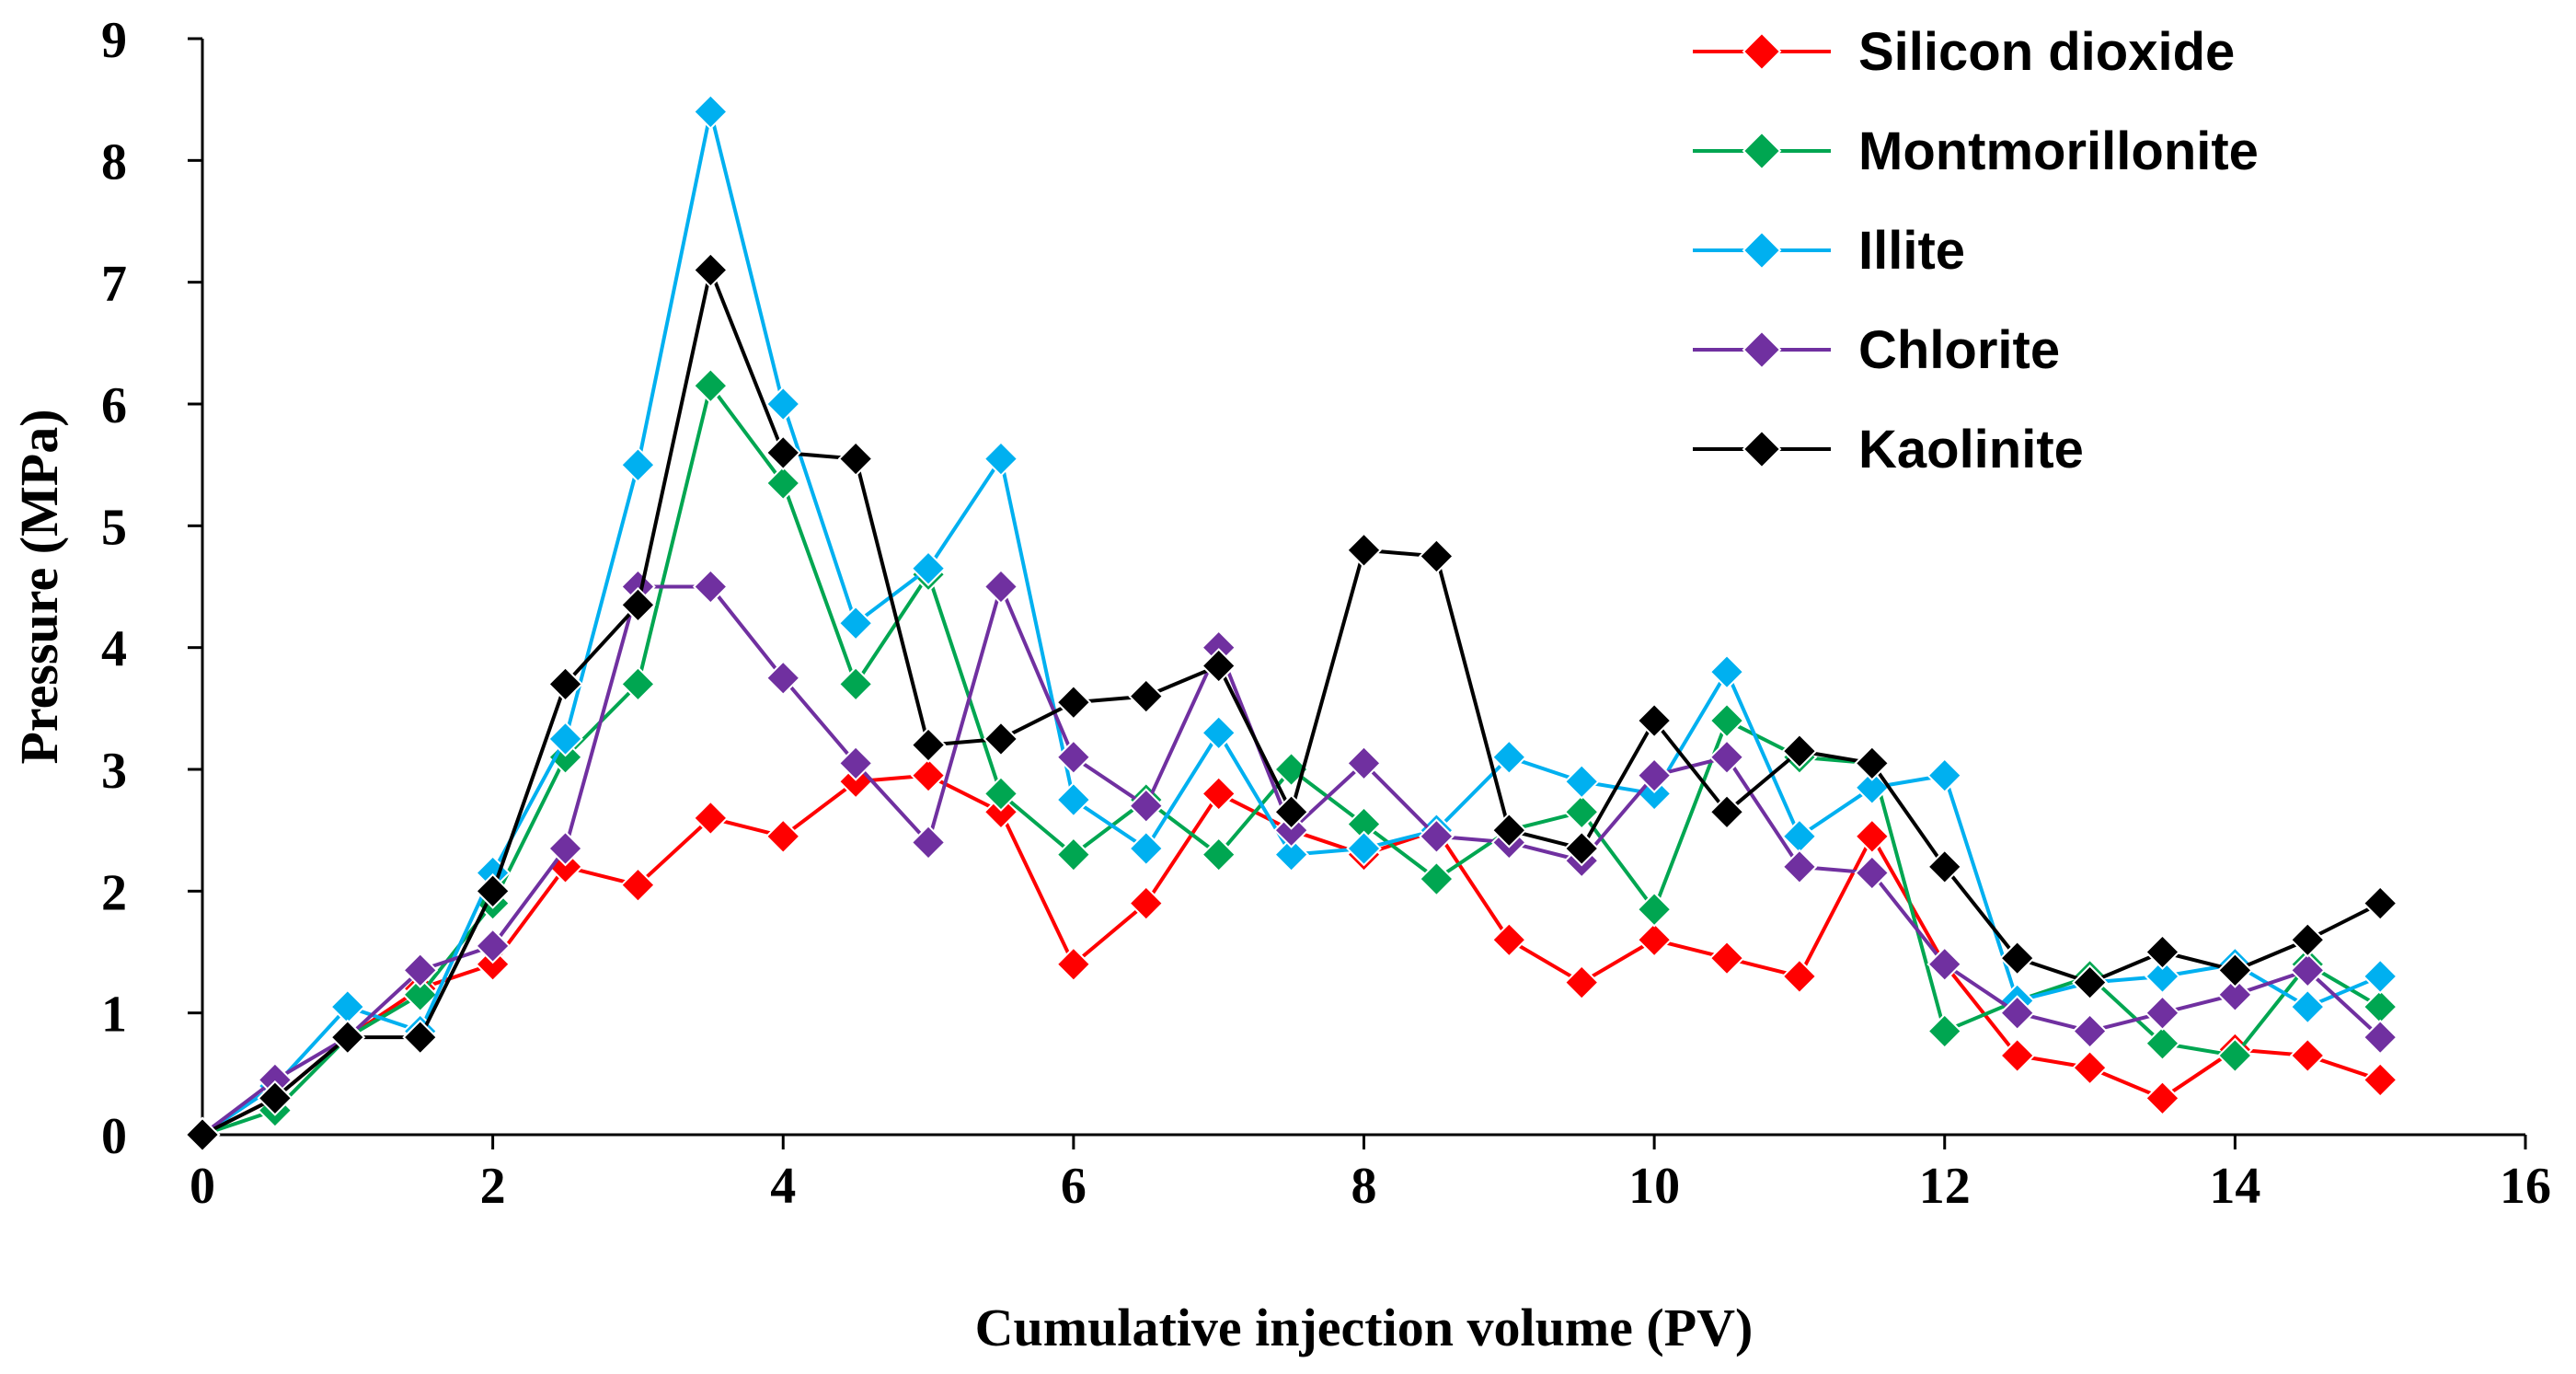 The width and height of the screenshot is (2576, 1374). What do you see at coordinates (1959, 350) in the screenshot?
I see `legend-label: Chlorite` at bounding box center [1959, 350].